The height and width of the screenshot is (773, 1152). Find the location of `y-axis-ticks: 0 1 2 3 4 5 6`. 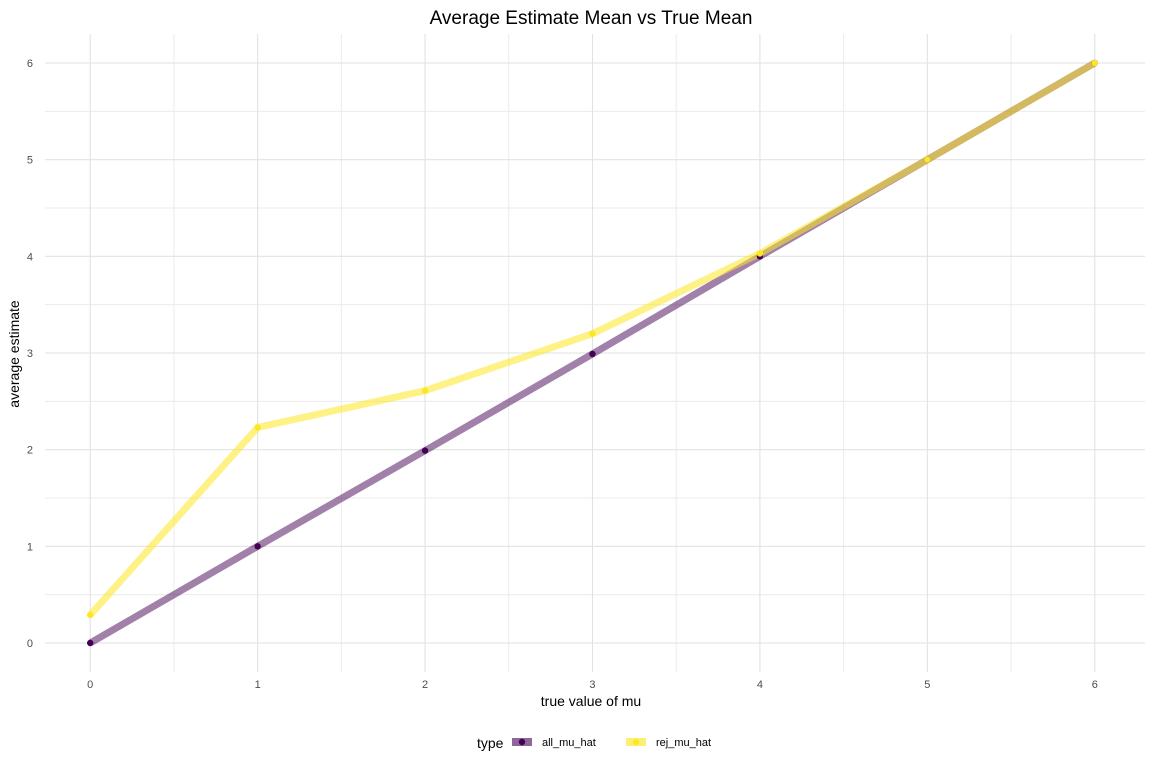

y-axis-ticks: 0 1 2 3 4 5 6 is located at coordinates (30, 354).